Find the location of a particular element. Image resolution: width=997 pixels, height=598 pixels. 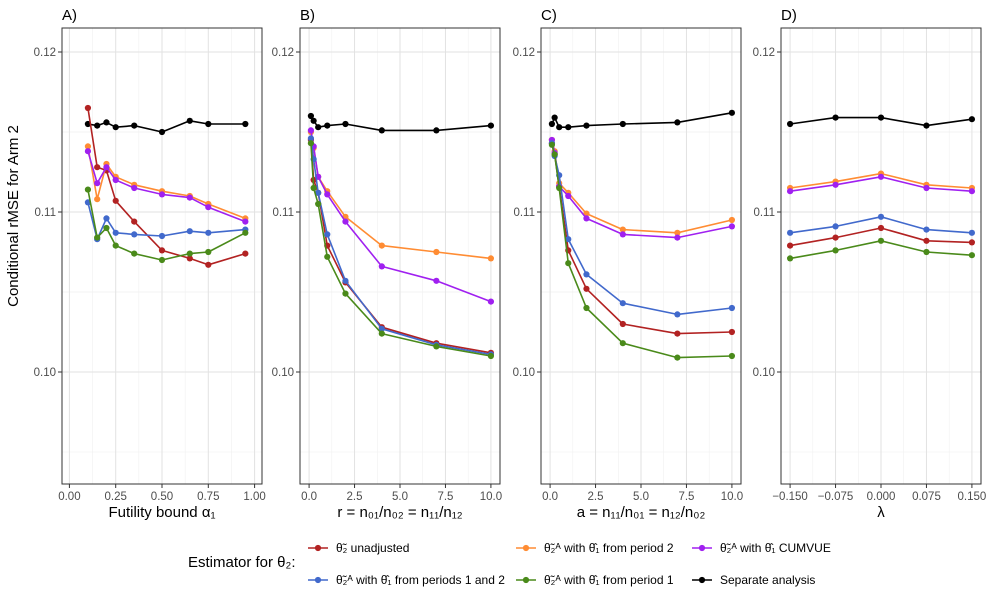

legend-label: θ̃₂ᴬ with θ̂₁ CUMVUE is located at coordinates (775, 548).